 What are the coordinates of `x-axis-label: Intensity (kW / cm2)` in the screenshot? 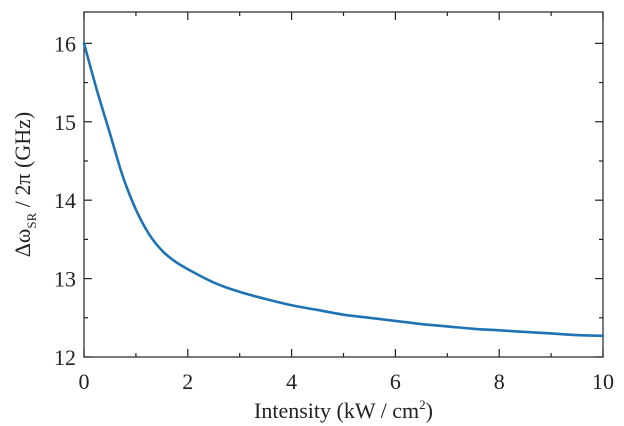 It's located at (343, 410).